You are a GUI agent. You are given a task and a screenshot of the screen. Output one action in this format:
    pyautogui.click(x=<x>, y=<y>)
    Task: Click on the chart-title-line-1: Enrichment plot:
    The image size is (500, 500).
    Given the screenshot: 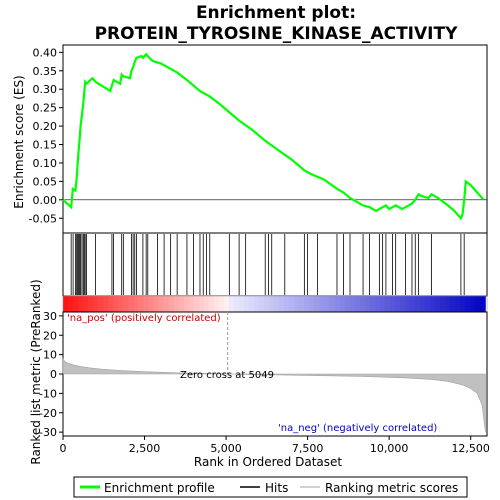 What is the action you would take?
    pyautogui.click(x=276, y=13)
    